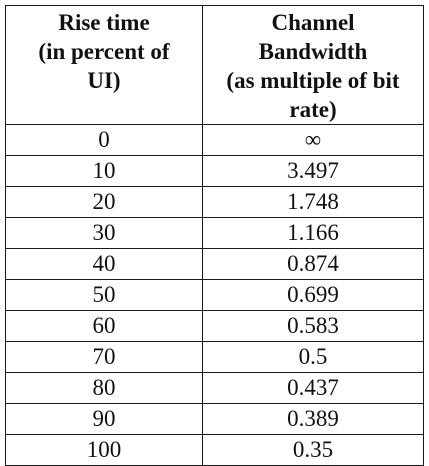 Image resolution: width=429 pixels, height=466 pixels. Describe the element at coordinates (313, 80) in the screenshot. I see `header-line: (as multiple of bit` at that location.